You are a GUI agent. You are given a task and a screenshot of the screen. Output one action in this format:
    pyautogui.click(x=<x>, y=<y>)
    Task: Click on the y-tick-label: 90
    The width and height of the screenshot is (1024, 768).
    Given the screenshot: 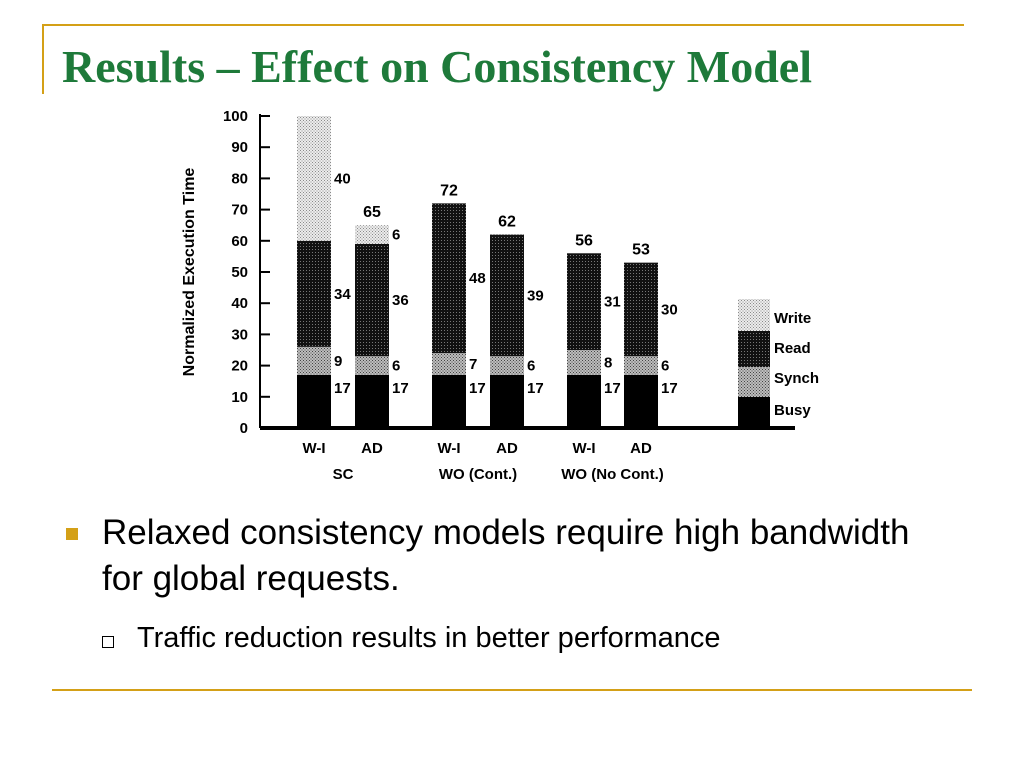 What is the action you would take?
    pyautogui.click(x=239, y=147)
    